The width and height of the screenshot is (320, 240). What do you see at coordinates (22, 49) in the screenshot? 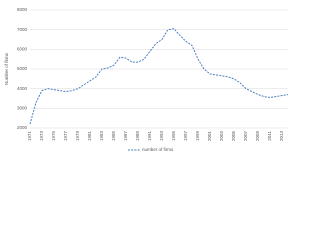
I see `y-tick-label: 6000` at bounding box center [22, 49].